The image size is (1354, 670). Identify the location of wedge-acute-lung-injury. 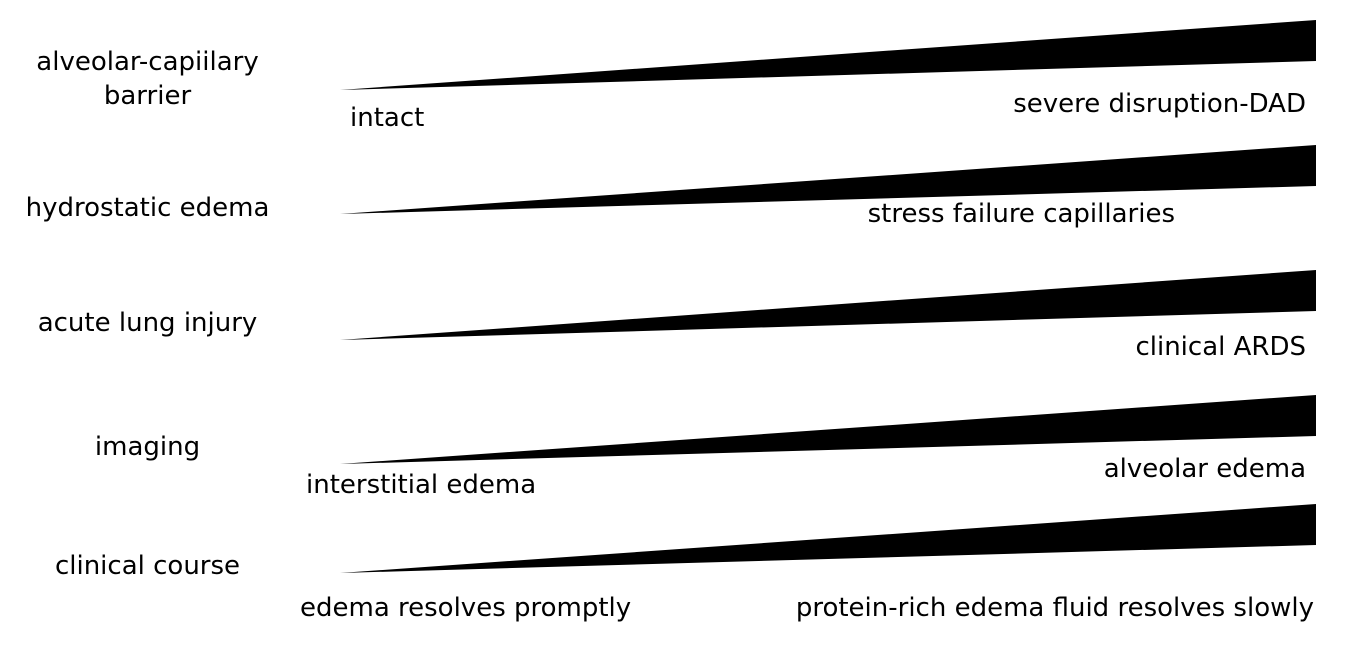
(828, 305).